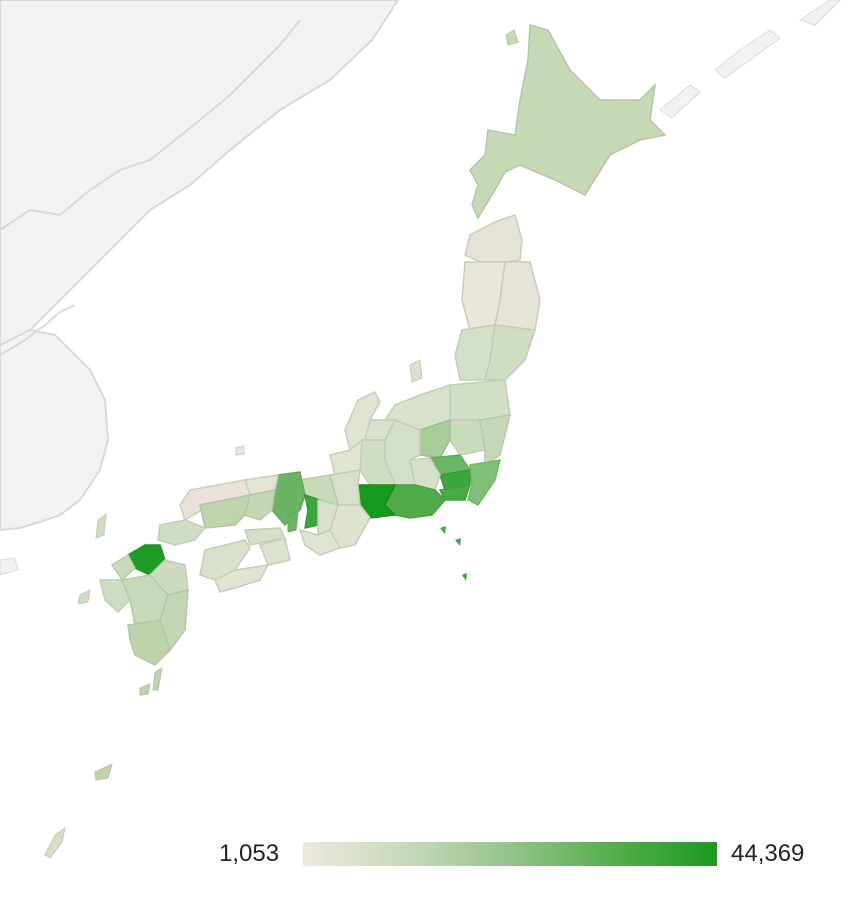  I want to click on korea-border-line, so click(38, 330).